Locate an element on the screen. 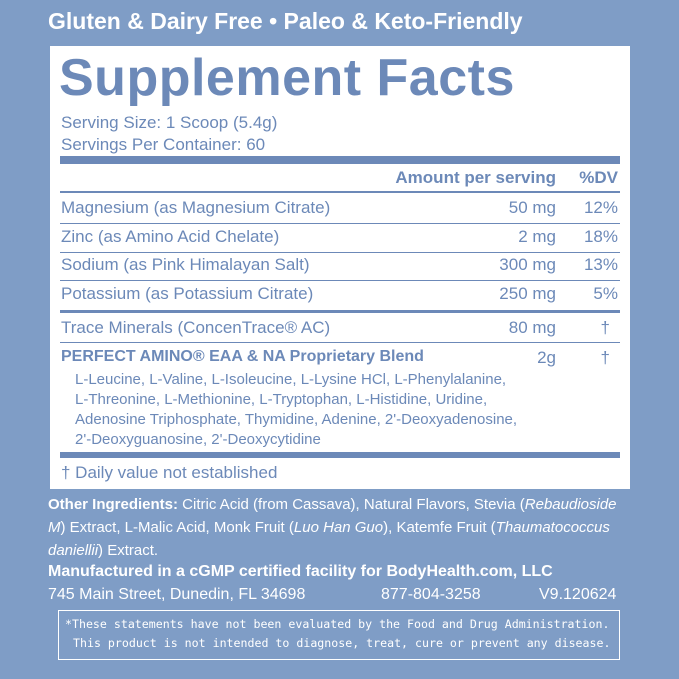  nutrient-dv: 18% is located at coordinates (600, 236).